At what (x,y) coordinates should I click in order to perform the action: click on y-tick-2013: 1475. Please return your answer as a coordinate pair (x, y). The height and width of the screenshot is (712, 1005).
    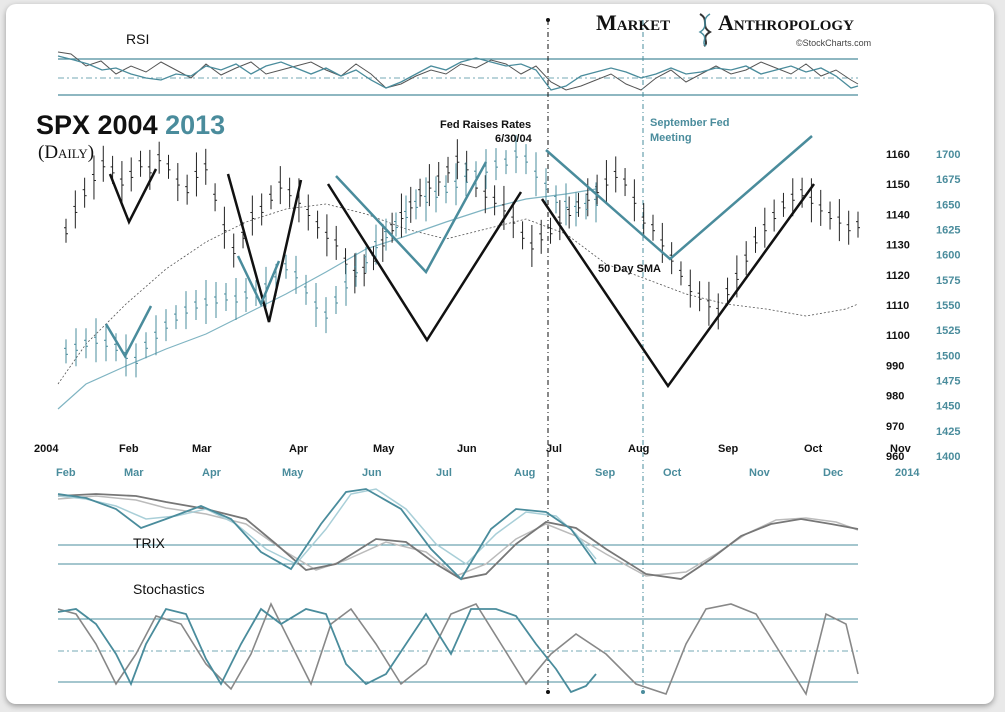
    Looking at the image, I should click on (948, 382).